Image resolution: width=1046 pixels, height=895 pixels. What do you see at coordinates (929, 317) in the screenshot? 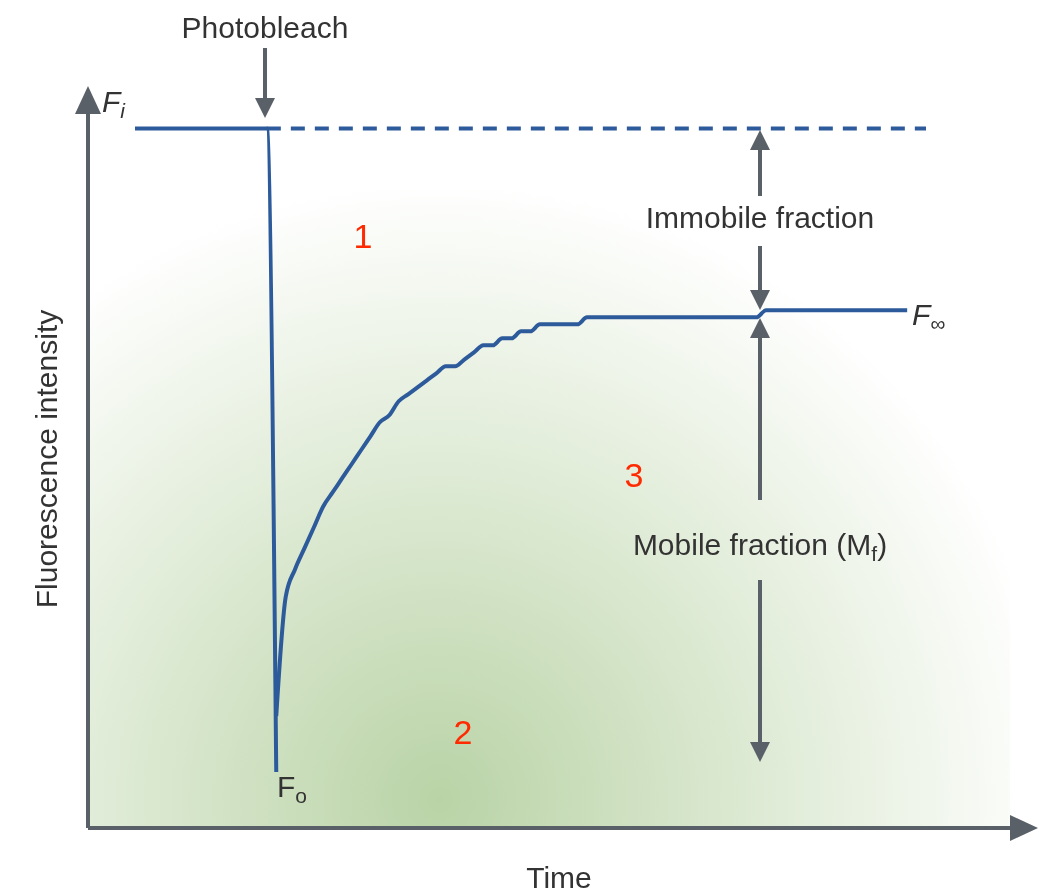
I see `annotation: F$_{∞}$` at bounding box center [929, 317].